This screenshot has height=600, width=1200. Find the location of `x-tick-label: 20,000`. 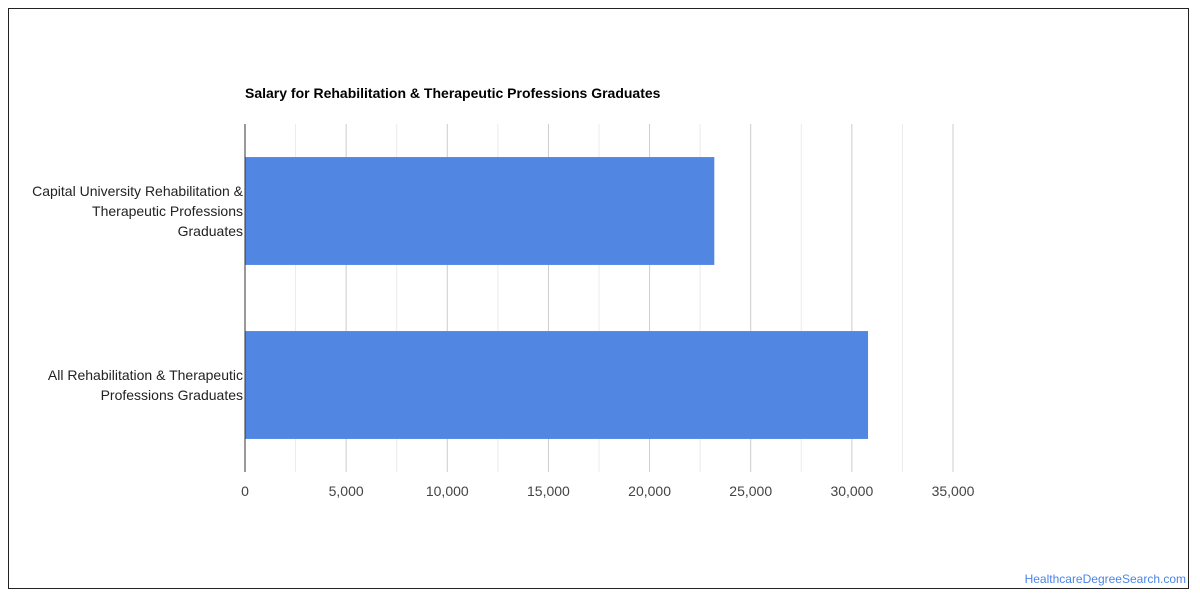

x-tick-label: 20,000 is located at coordinates (649, 491).